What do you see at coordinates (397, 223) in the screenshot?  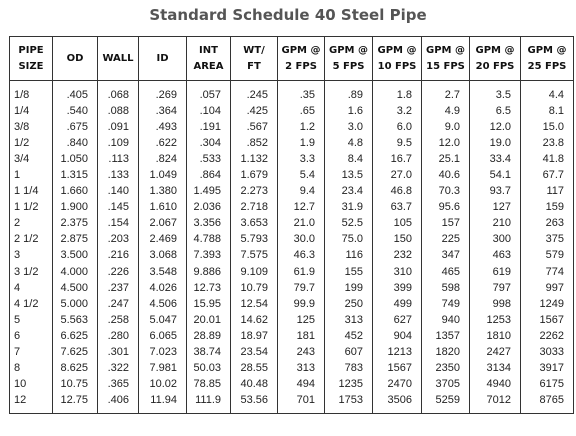 I see `table-cell: 105` at bounding box center [397, 223].